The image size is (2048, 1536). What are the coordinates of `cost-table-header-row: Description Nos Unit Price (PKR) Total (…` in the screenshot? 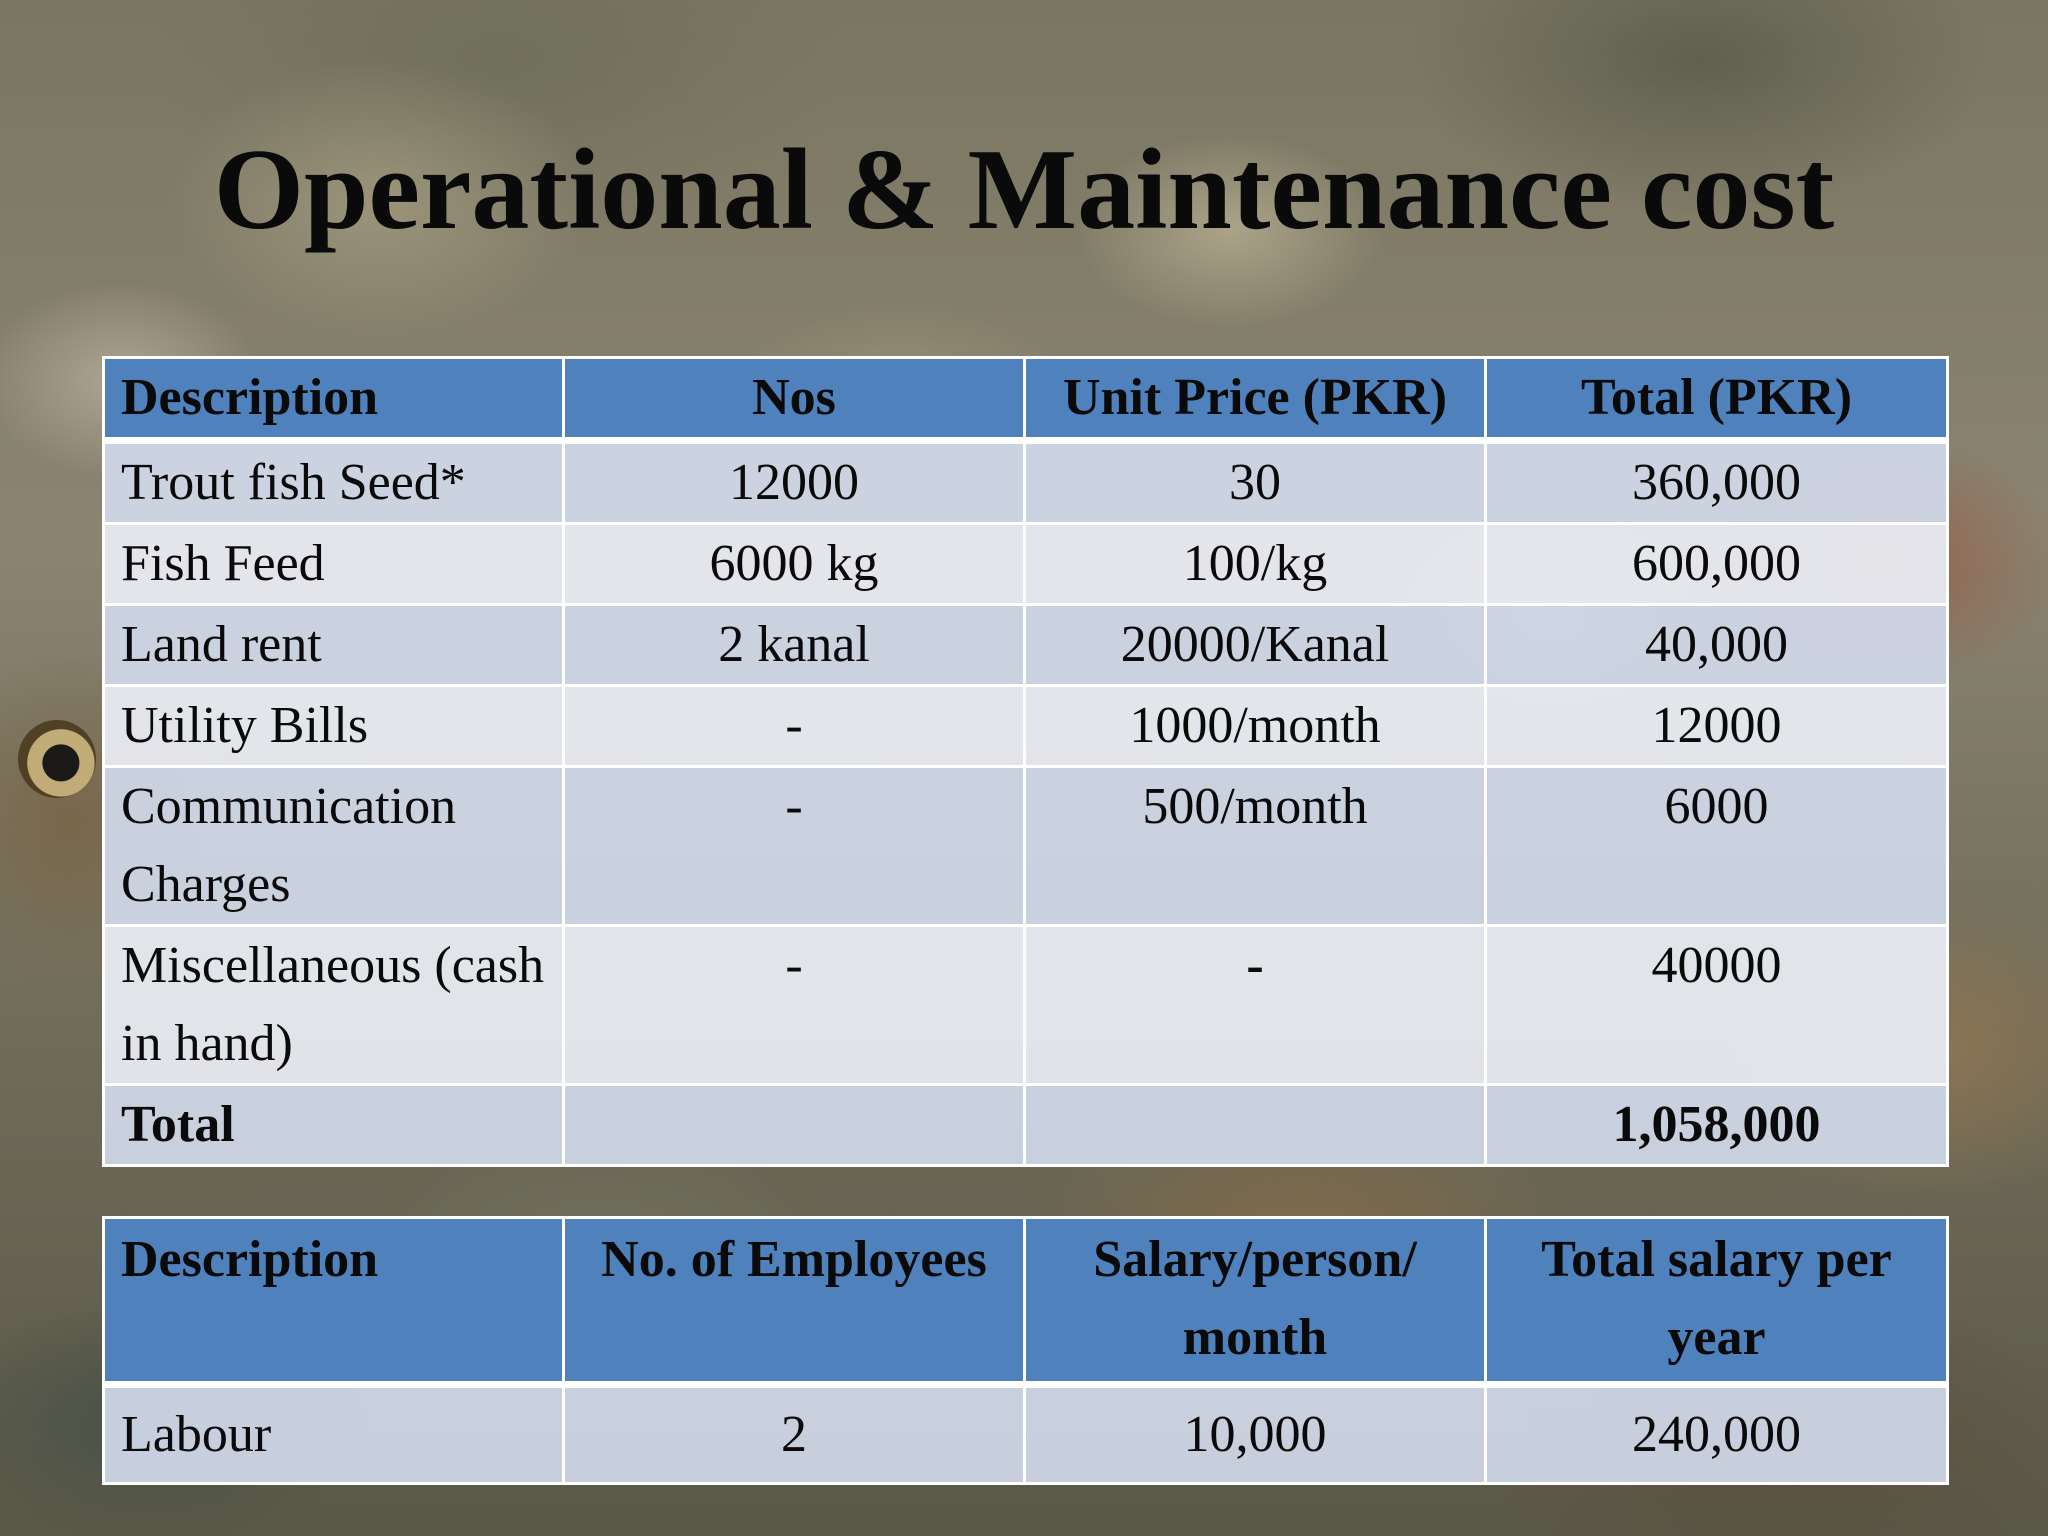 It's located at (1025, 400).